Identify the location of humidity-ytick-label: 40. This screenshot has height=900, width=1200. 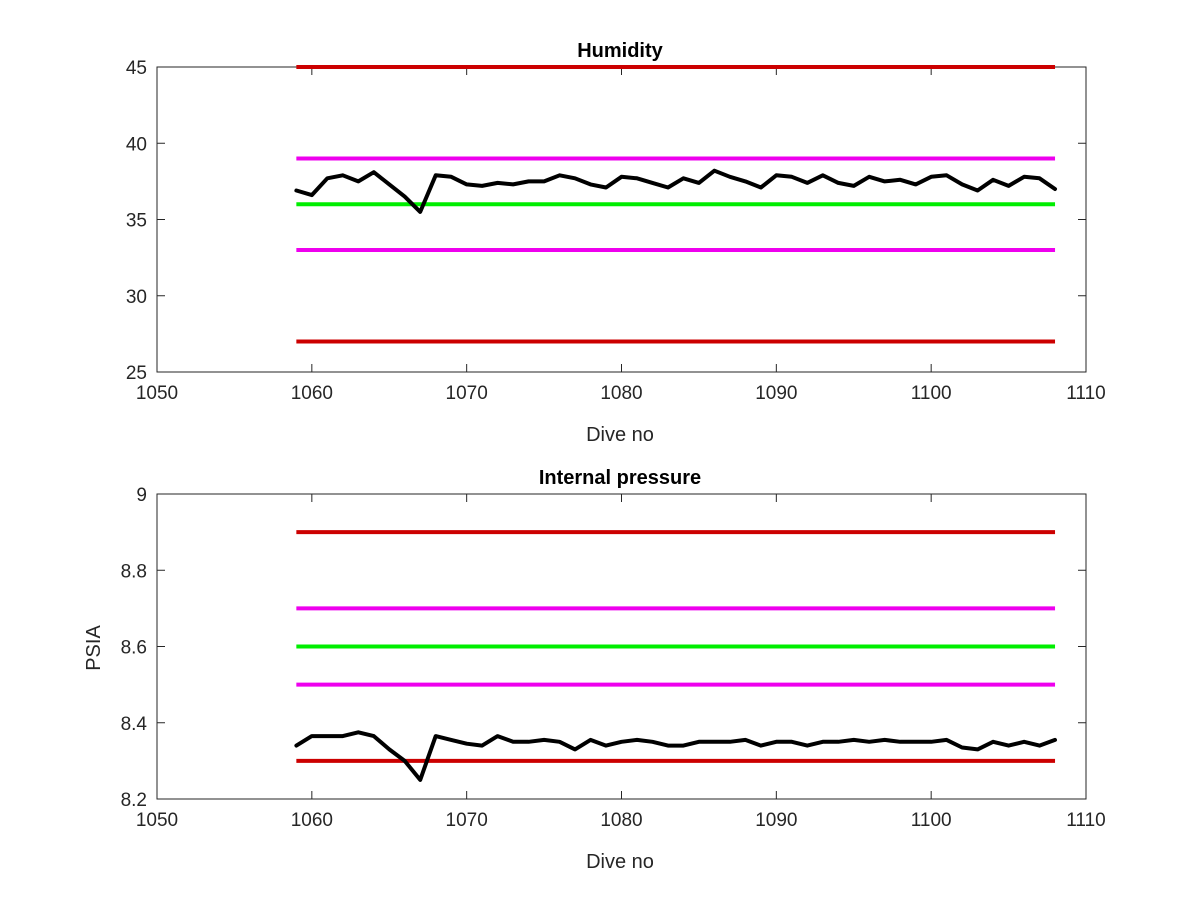
(136, 144).